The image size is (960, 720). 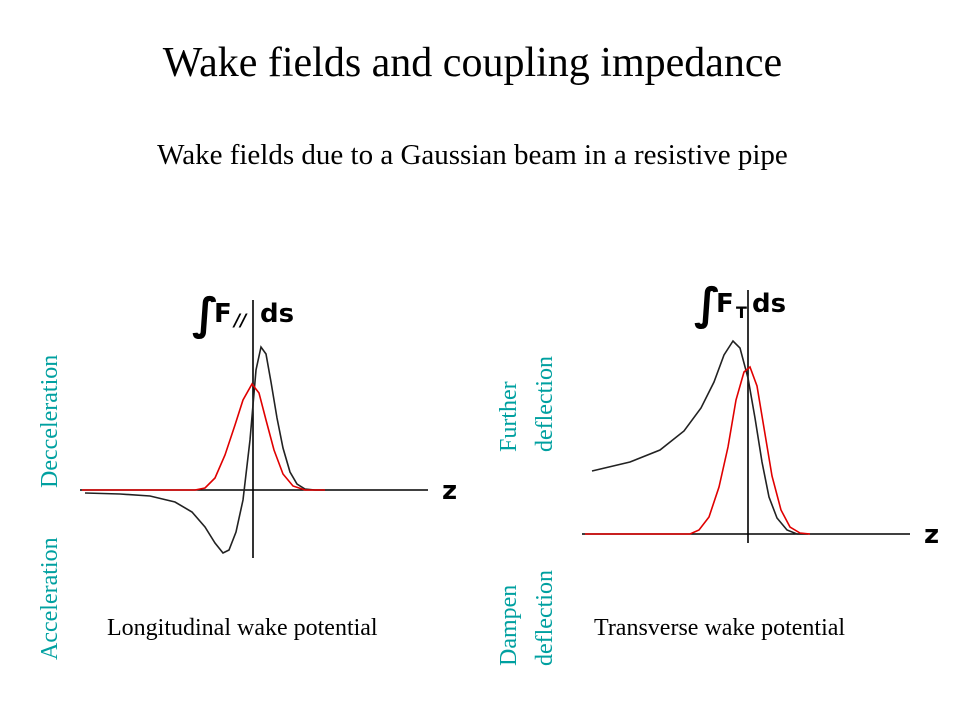 What do you see at coordinates (545, 618) in the screenshot?
I see `dampen-label-line2: deflection` at bounding box center [545, 618].